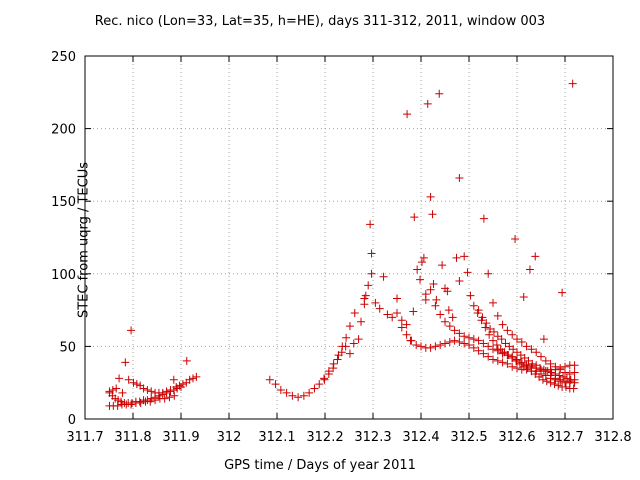 The width and height of the screenshot is (640, 480). What do you see at coordinates (320, 465) in the screenshot?
I see `x-axis-label: GPS time / Days of year 2011` at bounding box center [320, 465].